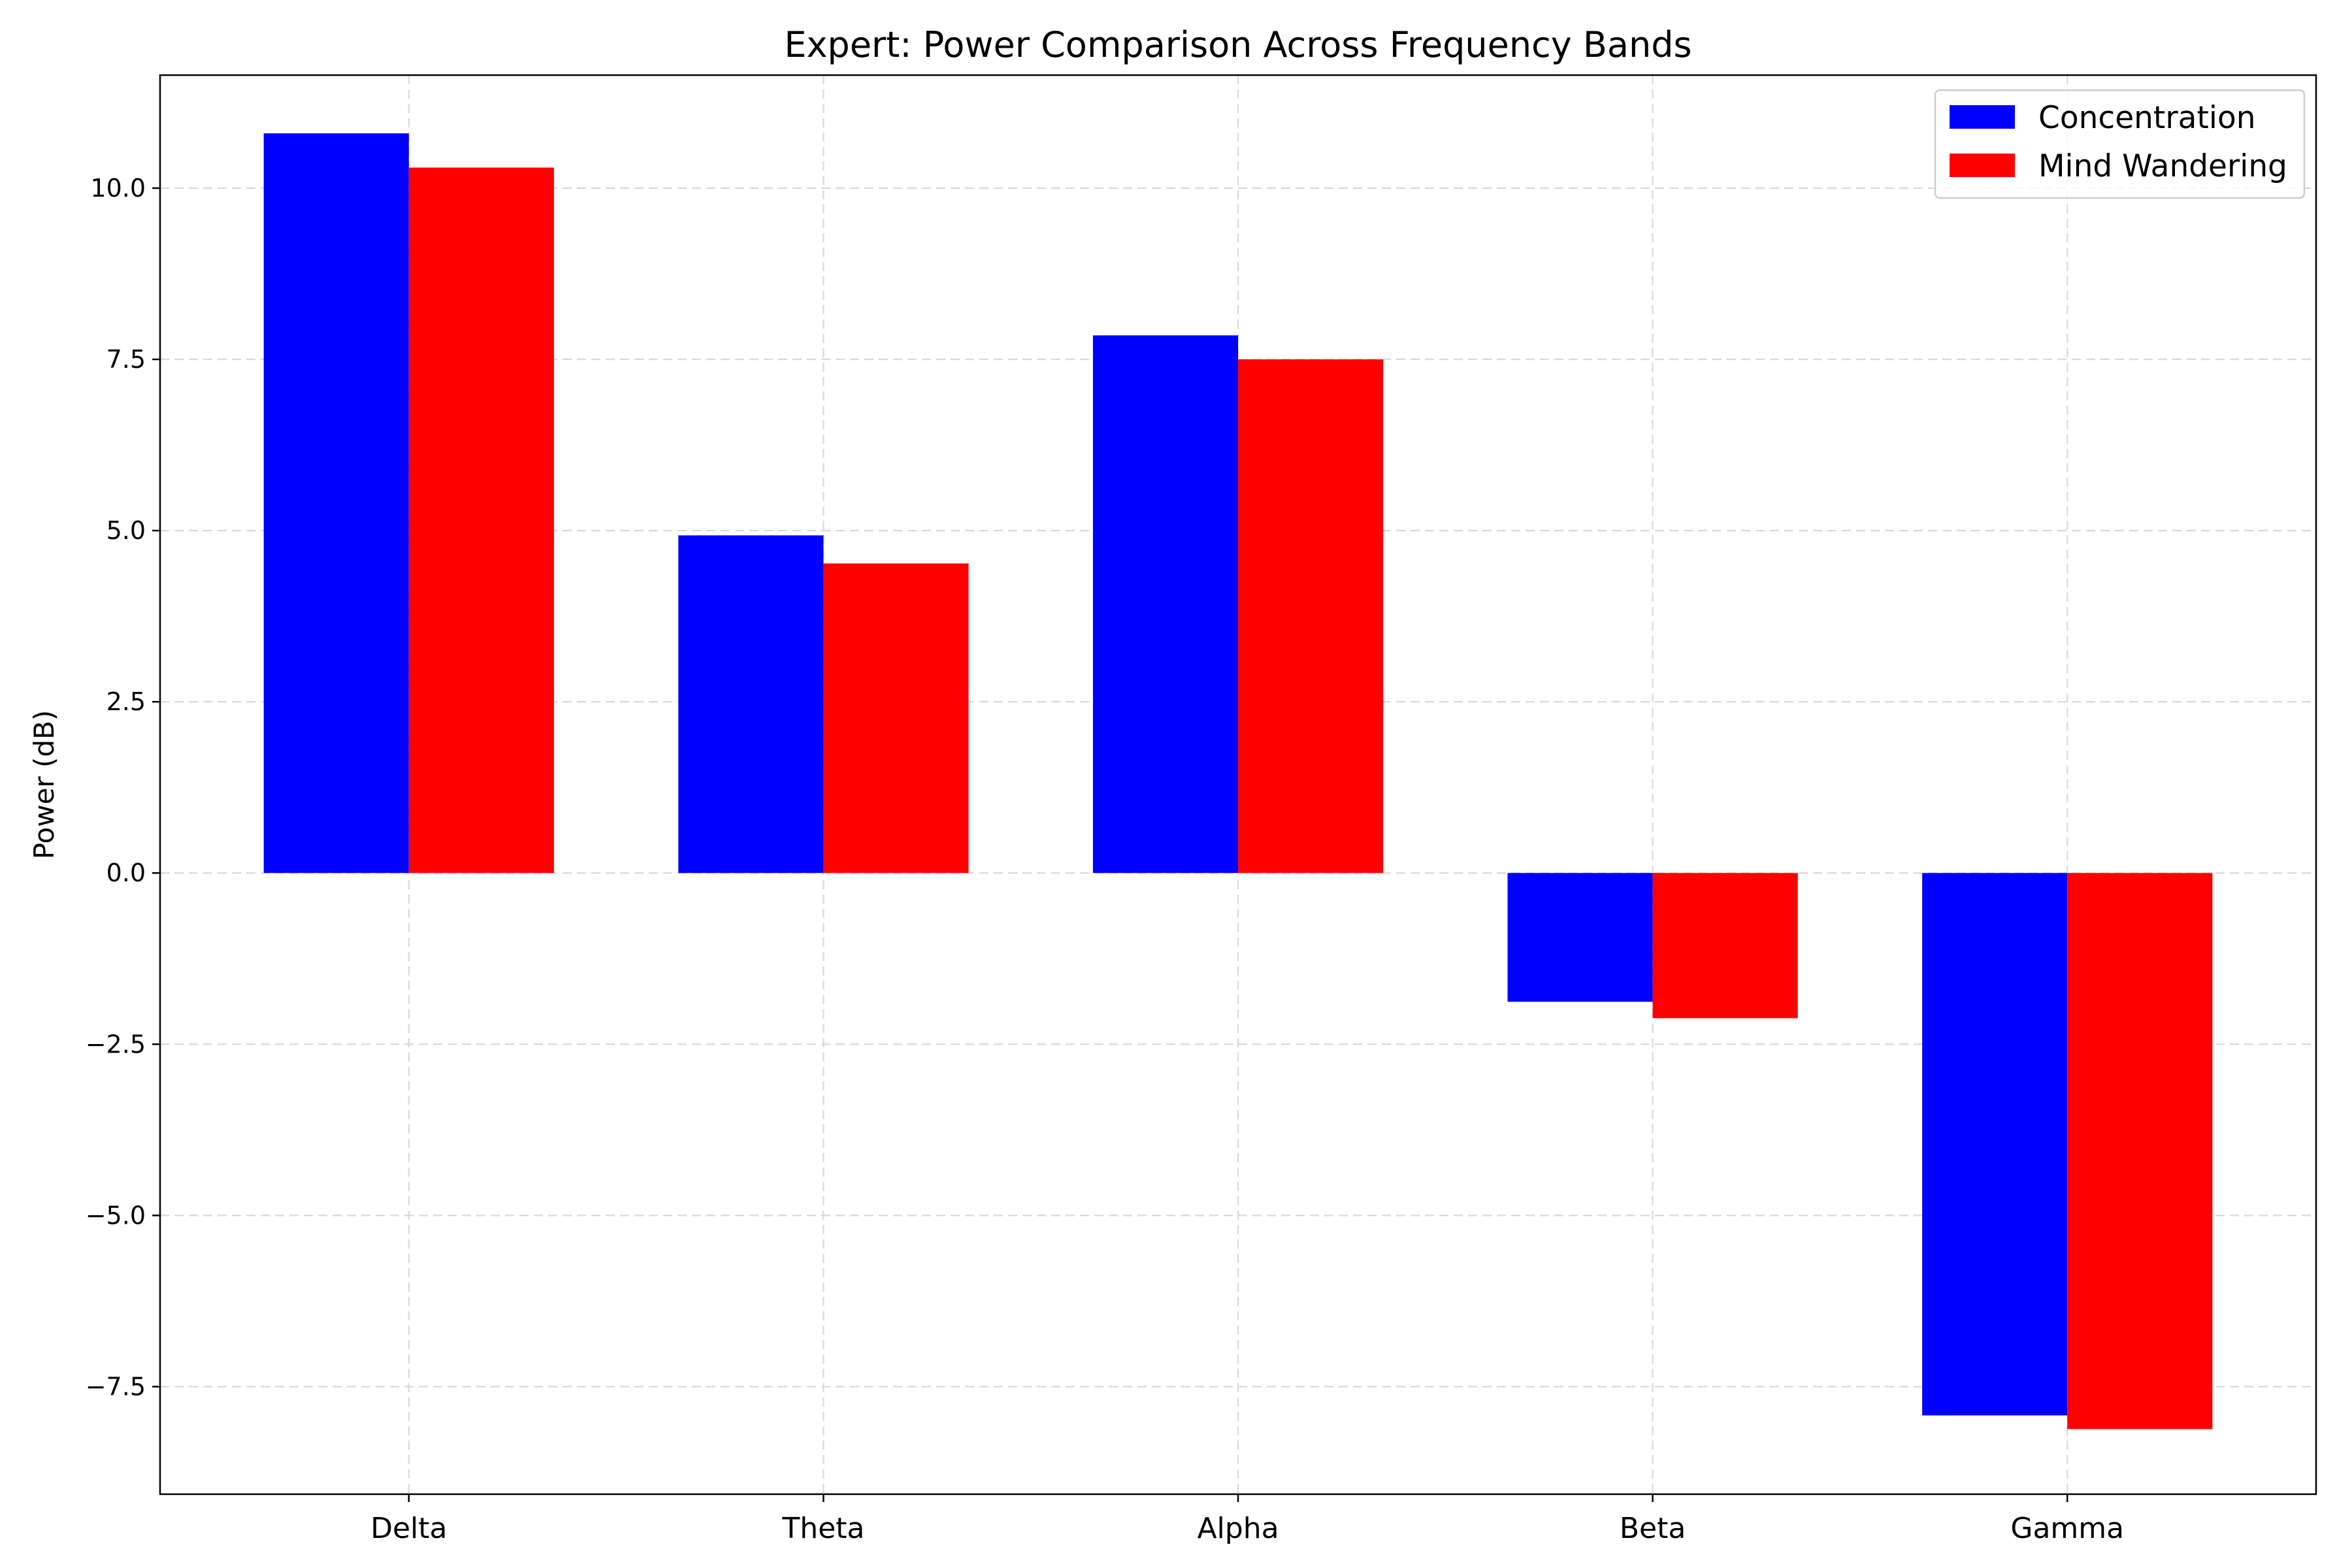 The image size is (2352, 1568). What do you see at coordinates (751, 704) in the screenshot?
I see `bar-concentration-theta` at bounding box center [751, 704].